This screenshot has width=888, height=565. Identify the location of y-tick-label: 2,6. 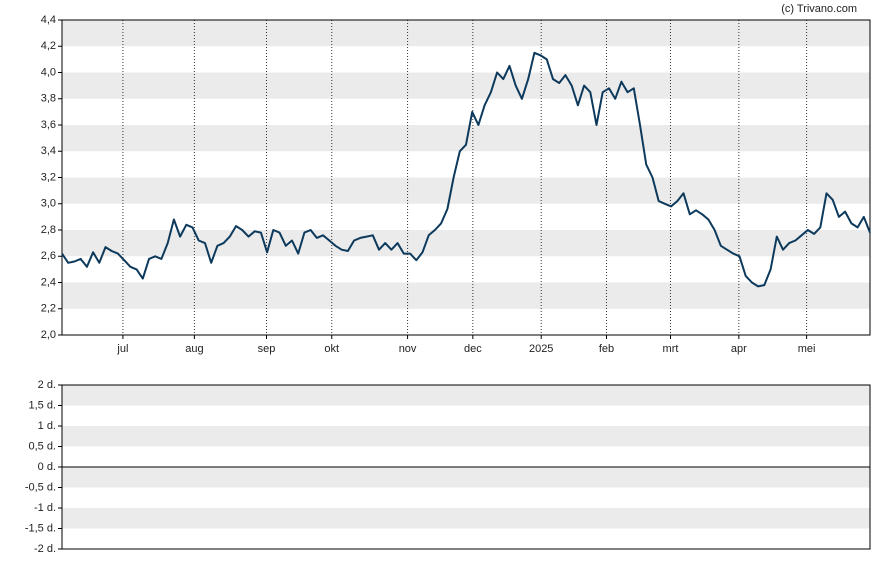
(48, 256).